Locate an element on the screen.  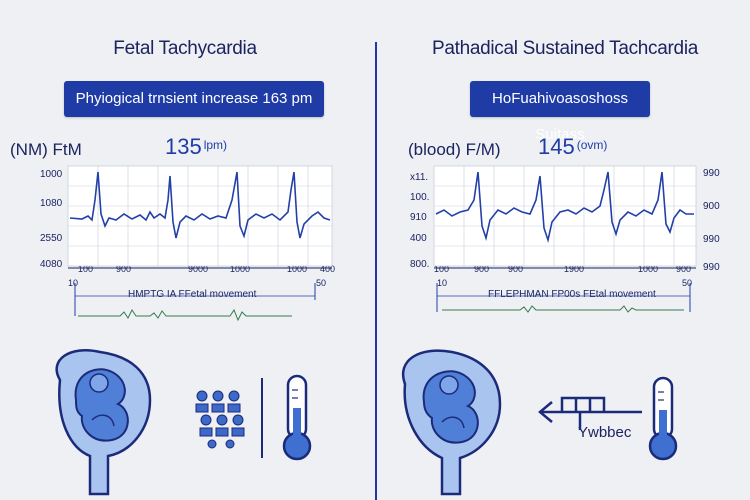
pressure-arrow-label: Ywbbec is located at coordinates (605, 432).